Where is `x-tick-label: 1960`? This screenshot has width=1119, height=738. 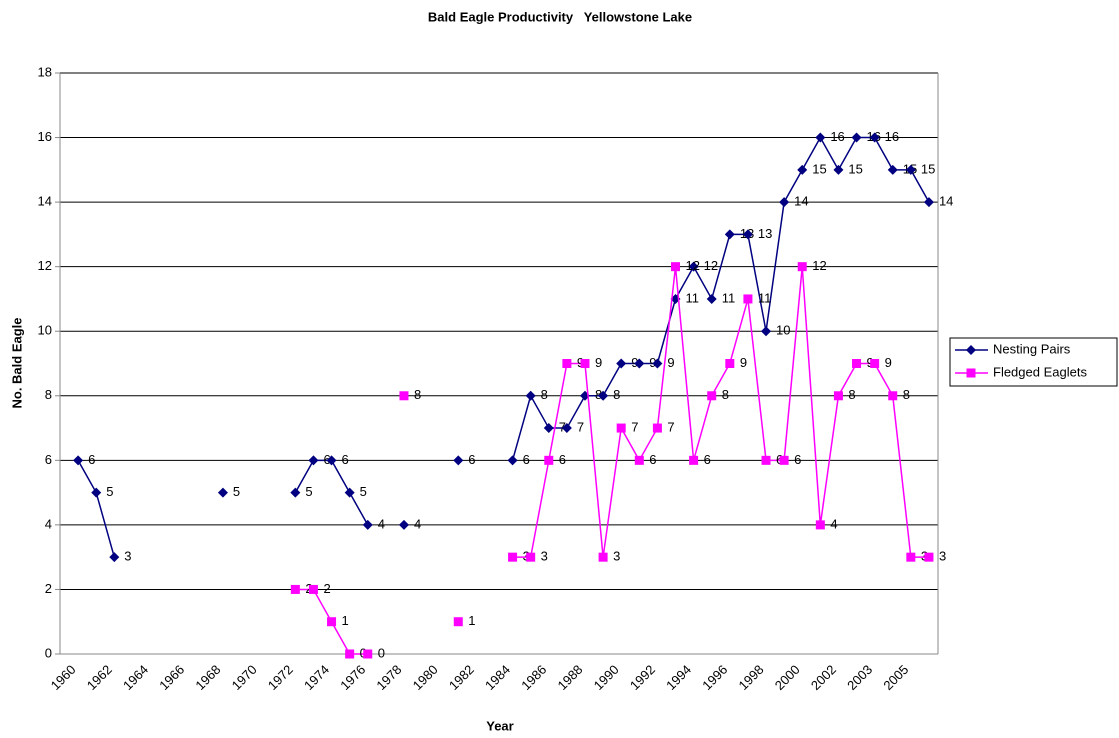 x-tick-label: 1960 is located at coordinates (63, 677).